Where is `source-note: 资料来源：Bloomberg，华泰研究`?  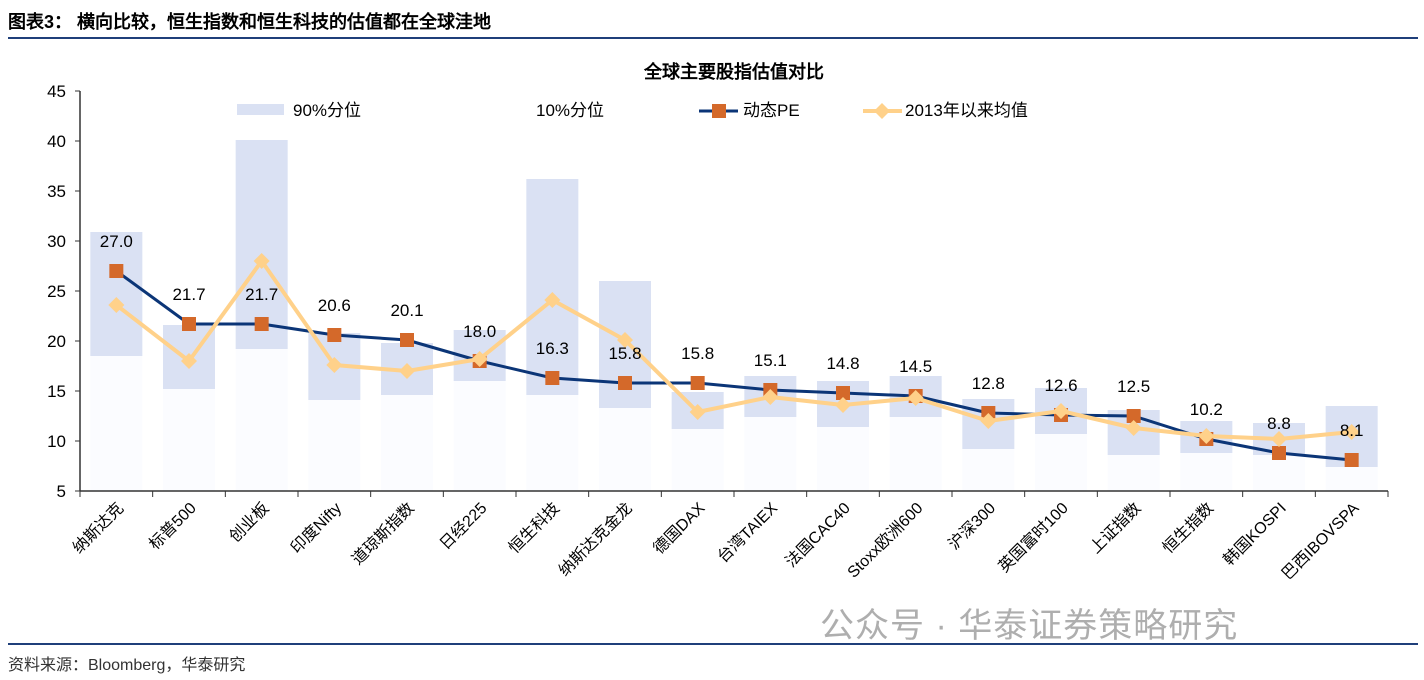
source-note: 资料来源：Bloomberg，华泰研究 is located at coordinates (127, 665).